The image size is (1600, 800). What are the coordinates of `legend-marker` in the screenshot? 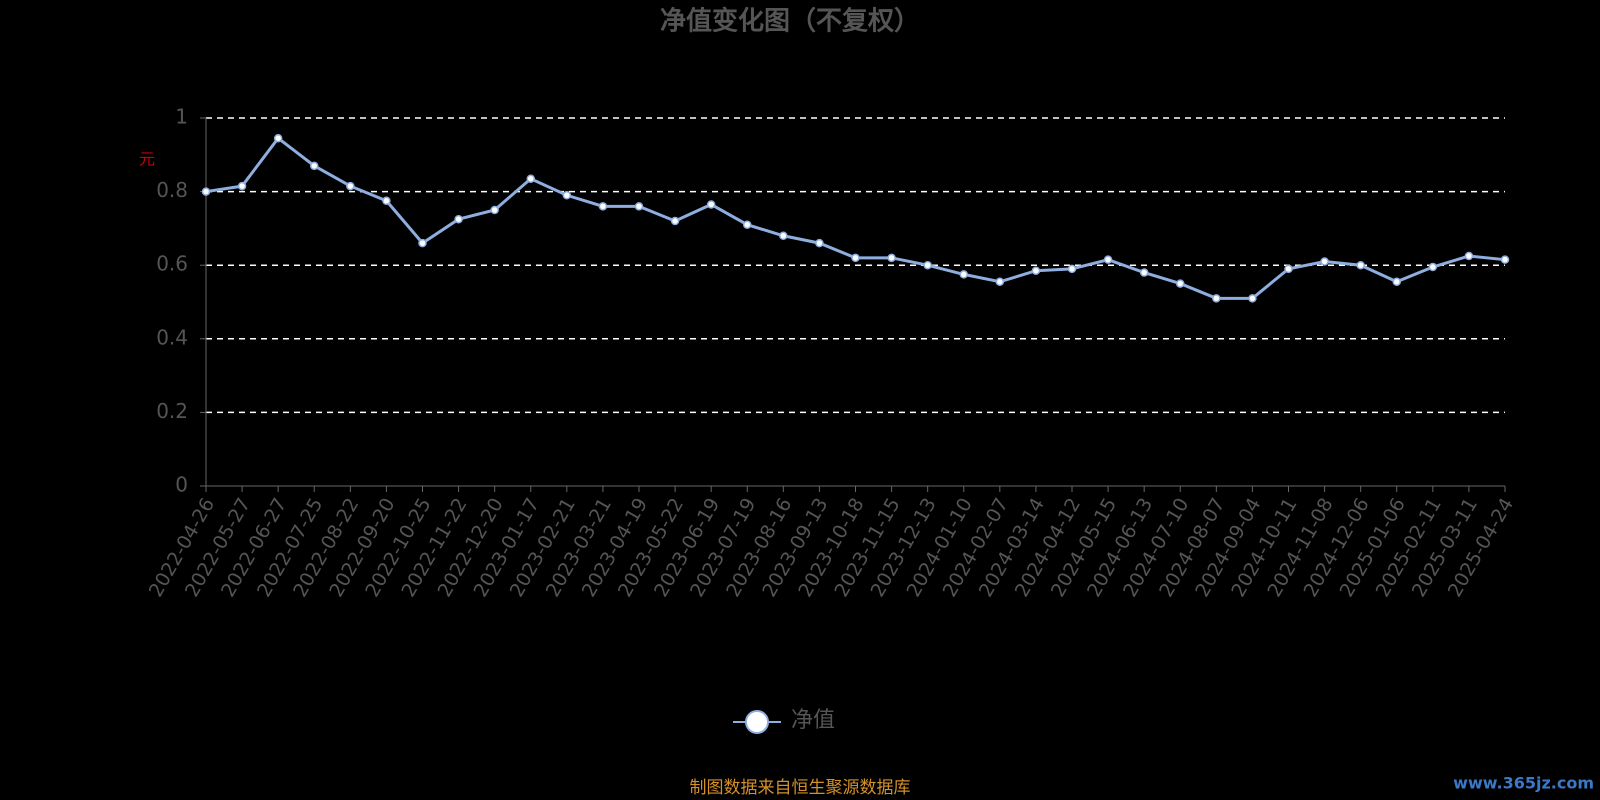 It's located at (757, 722).